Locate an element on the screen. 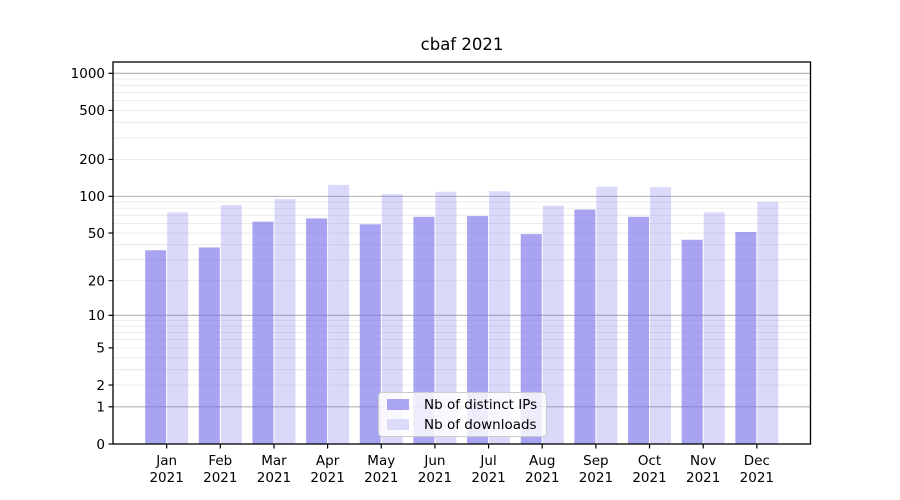  x-tick-label: Mar is located at coordinates (274, 461).